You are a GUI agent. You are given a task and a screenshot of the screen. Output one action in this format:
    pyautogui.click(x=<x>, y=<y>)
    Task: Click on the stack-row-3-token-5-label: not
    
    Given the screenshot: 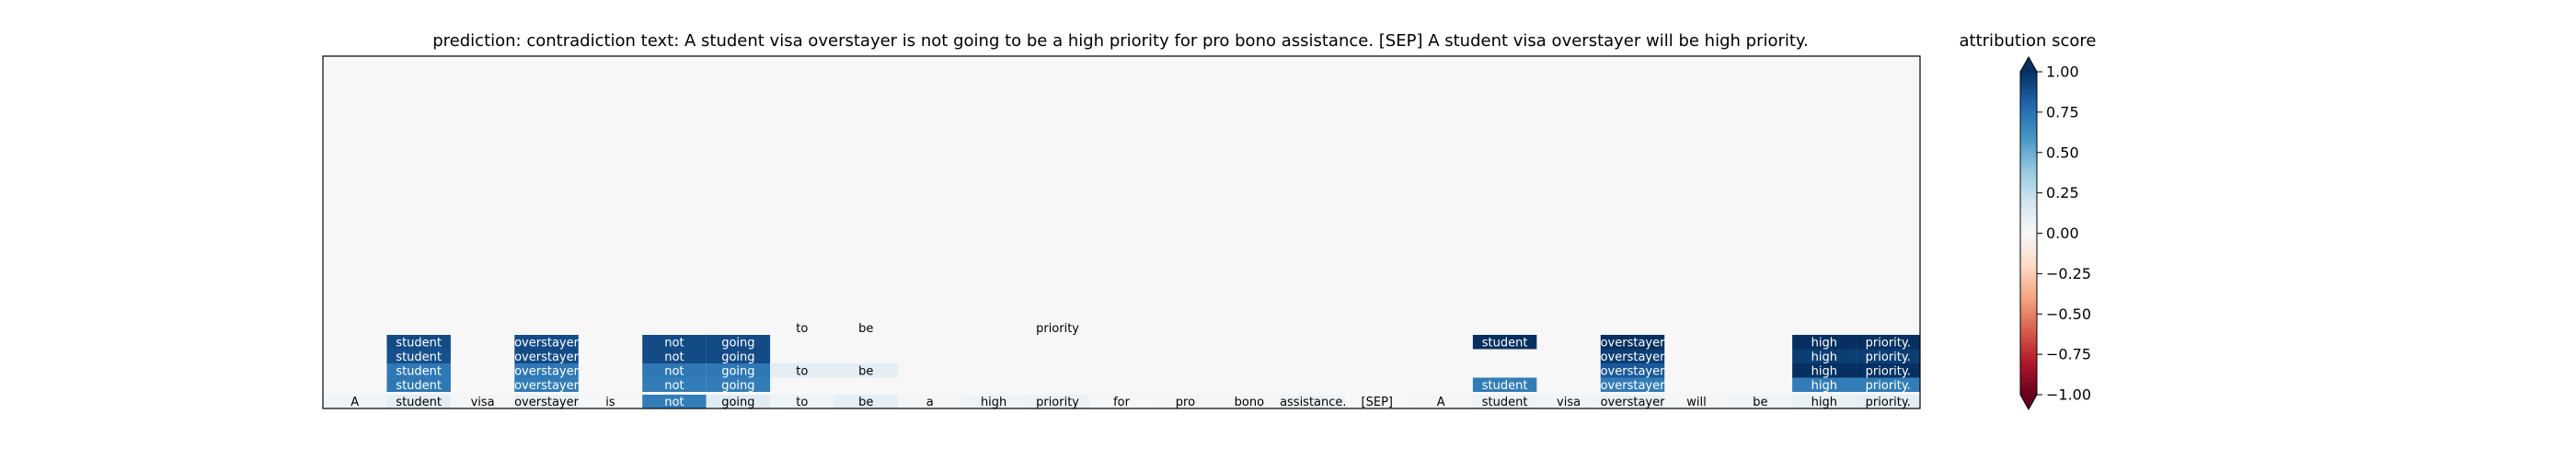 What is the action you would take?
    pyautogui.click(x=674, y=343)
    